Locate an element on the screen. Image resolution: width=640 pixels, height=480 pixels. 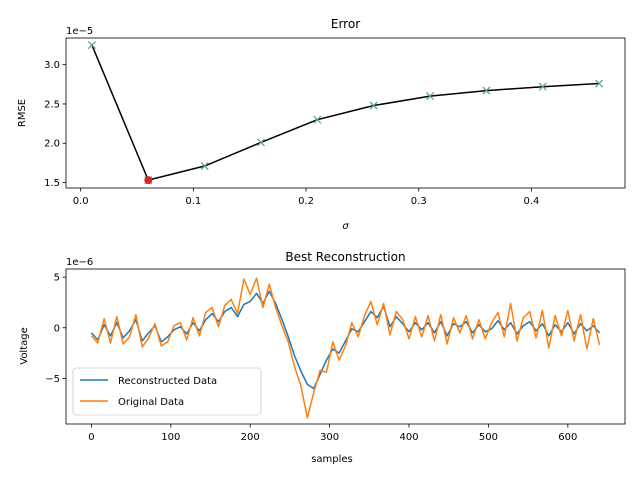
error-x-tick-label: 0.1 is located at coordinates (193, 201).